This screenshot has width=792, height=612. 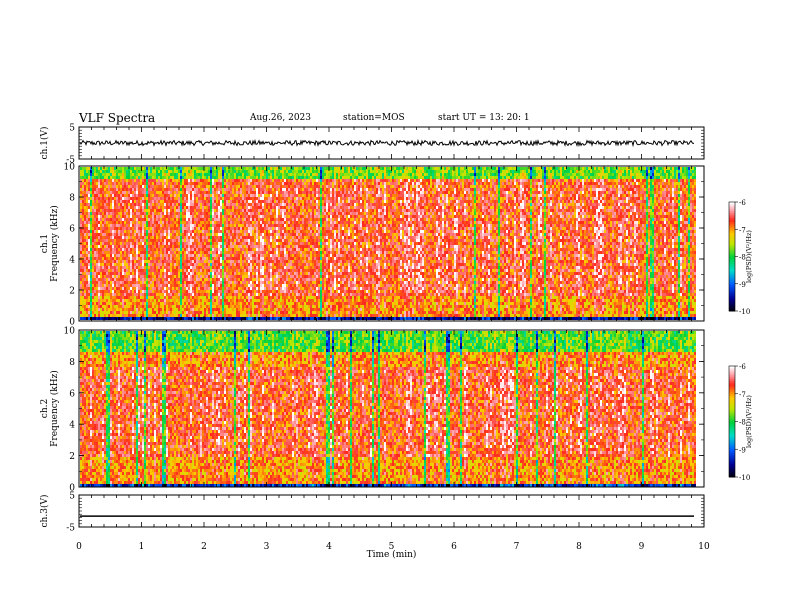 What do you see at coordinates (70, 529) in the screenshot?
I see `y-tick-label-w3-1: -5` at bounding box center [70, 529].